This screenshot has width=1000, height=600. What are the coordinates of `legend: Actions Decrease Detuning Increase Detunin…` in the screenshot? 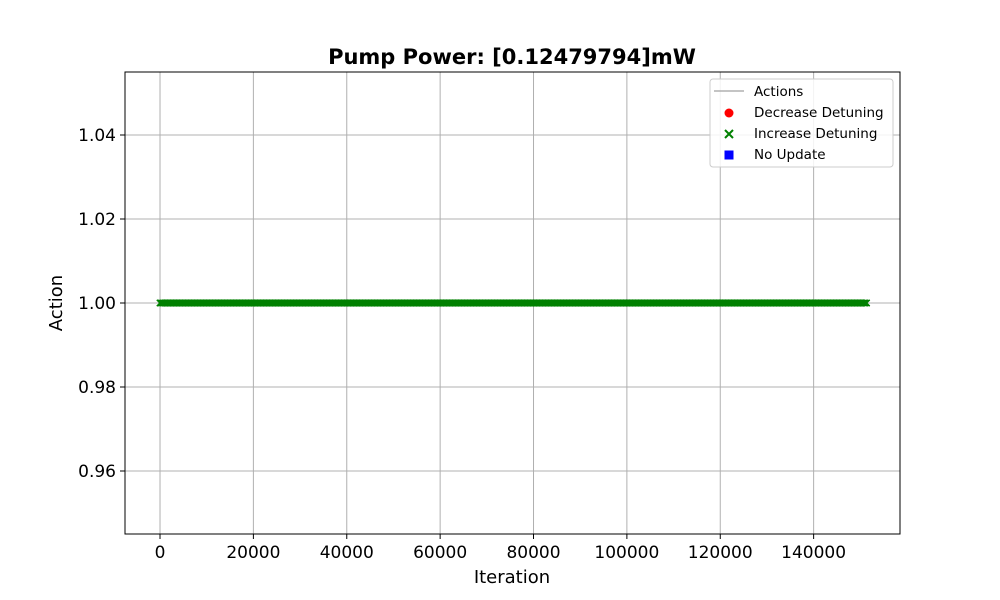 It's located at (801, 123).